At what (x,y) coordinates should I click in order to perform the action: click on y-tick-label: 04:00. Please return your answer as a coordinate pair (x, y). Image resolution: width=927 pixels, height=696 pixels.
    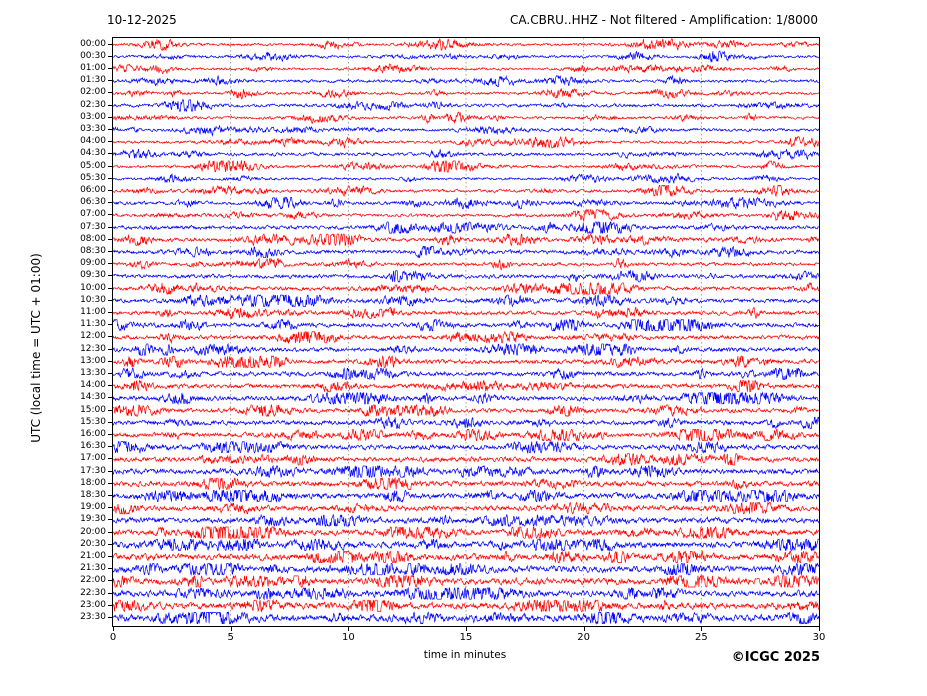
    Looking at the image, I should click on (93, 141).